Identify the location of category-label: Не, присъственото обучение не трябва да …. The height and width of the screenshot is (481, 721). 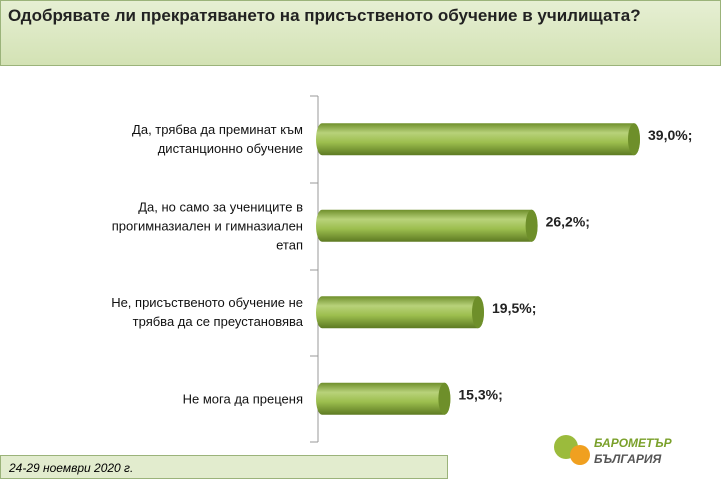
(207, 312).